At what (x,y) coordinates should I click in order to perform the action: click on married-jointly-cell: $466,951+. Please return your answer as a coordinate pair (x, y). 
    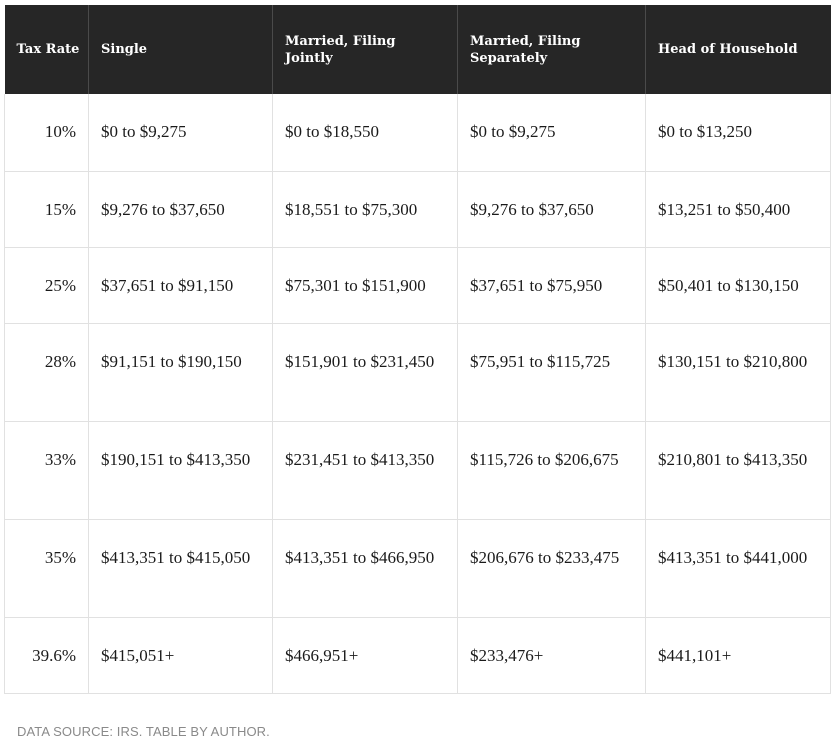
    Looking at the image, I should click on (365, 655).